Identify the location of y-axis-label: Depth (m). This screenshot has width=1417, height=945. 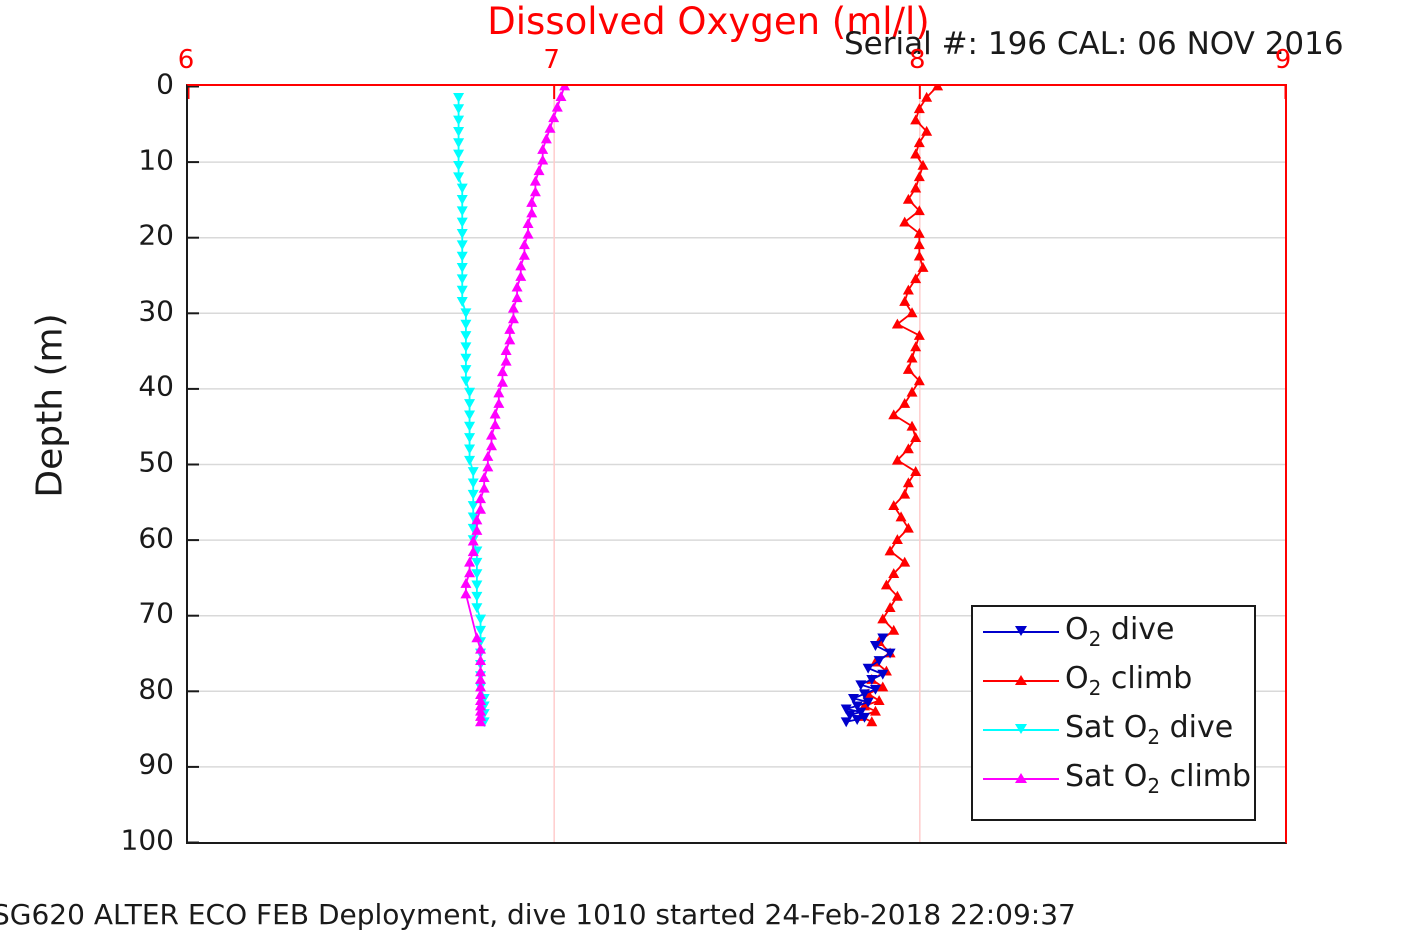
(50, 405).